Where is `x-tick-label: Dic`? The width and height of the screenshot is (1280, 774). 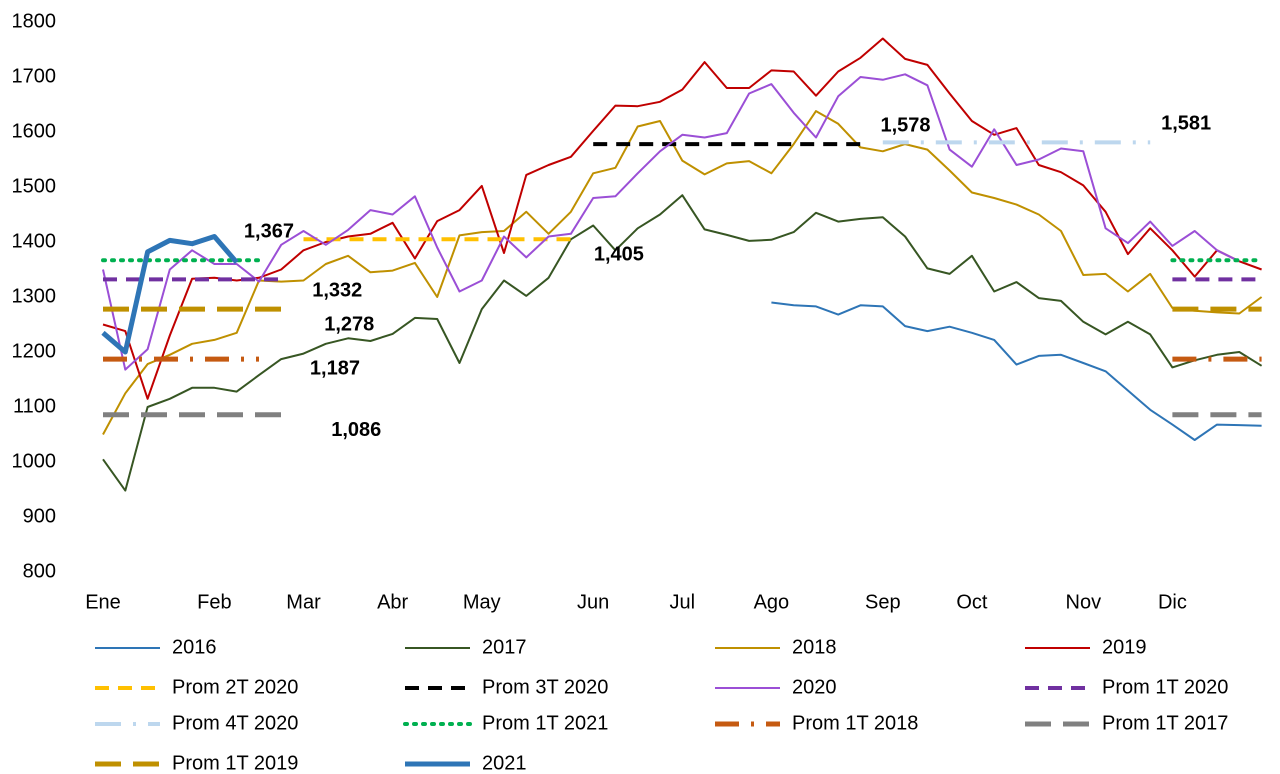
x-tick-label: Dic is located at coordinates (1172, 602).